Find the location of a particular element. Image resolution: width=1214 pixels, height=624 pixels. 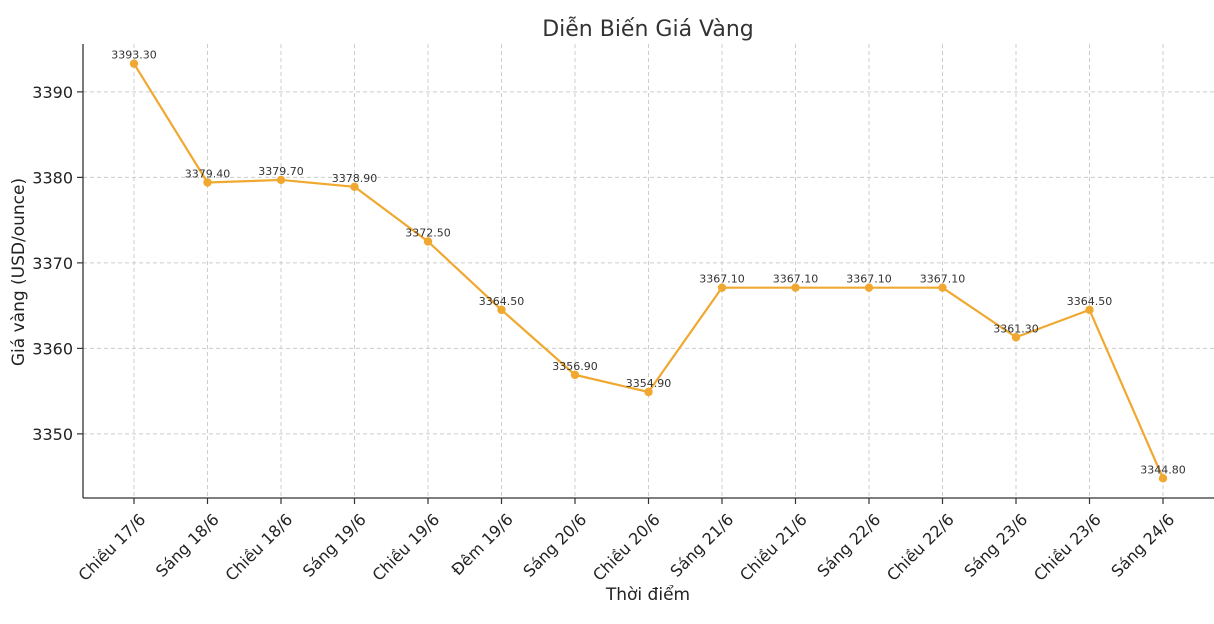

x-tick-label: Sáng 22/6 is located at coordinates (848, 545).